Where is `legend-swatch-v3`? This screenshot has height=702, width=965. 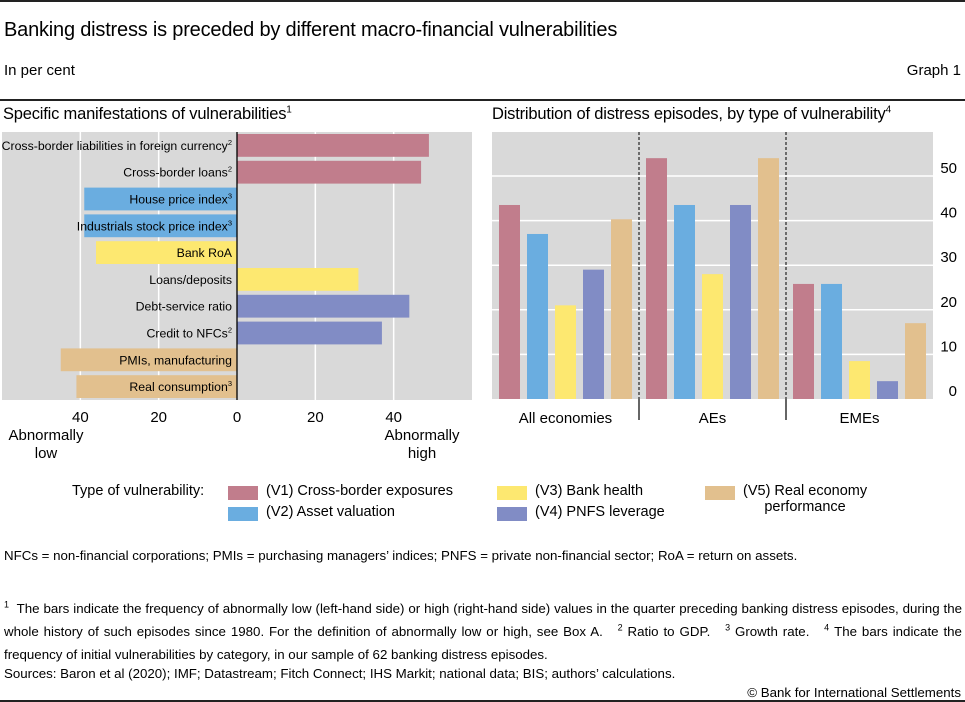
legend-swatch-v3 is located at coordinates (512, 493).